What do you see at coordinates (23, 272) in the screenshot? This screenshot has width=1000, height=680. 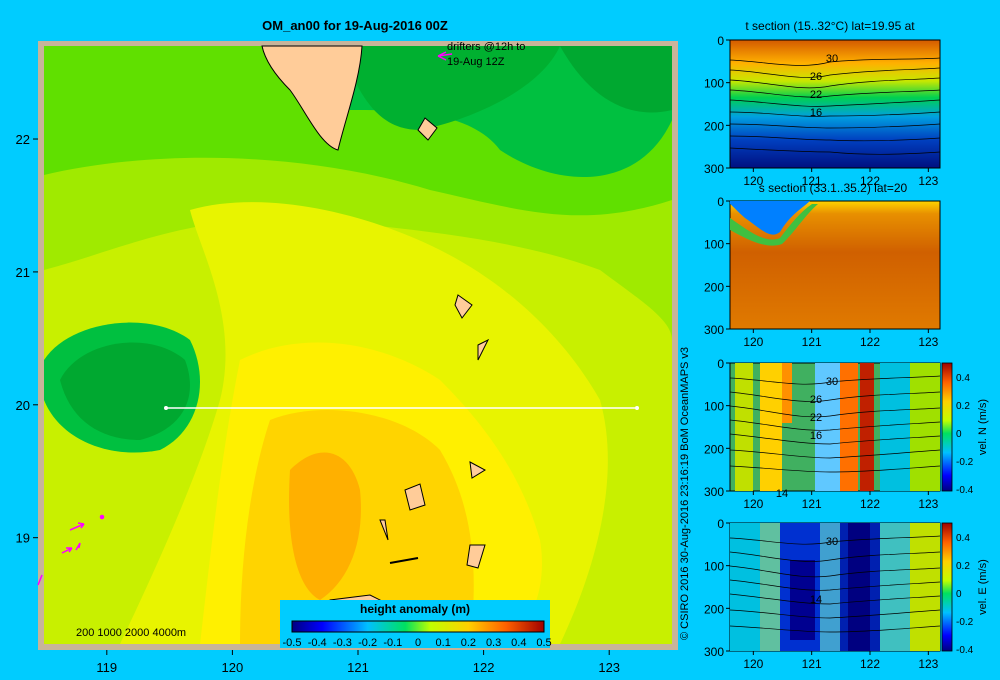 I see `main-y-tick-label: 21` at bounding box center [23, 272].